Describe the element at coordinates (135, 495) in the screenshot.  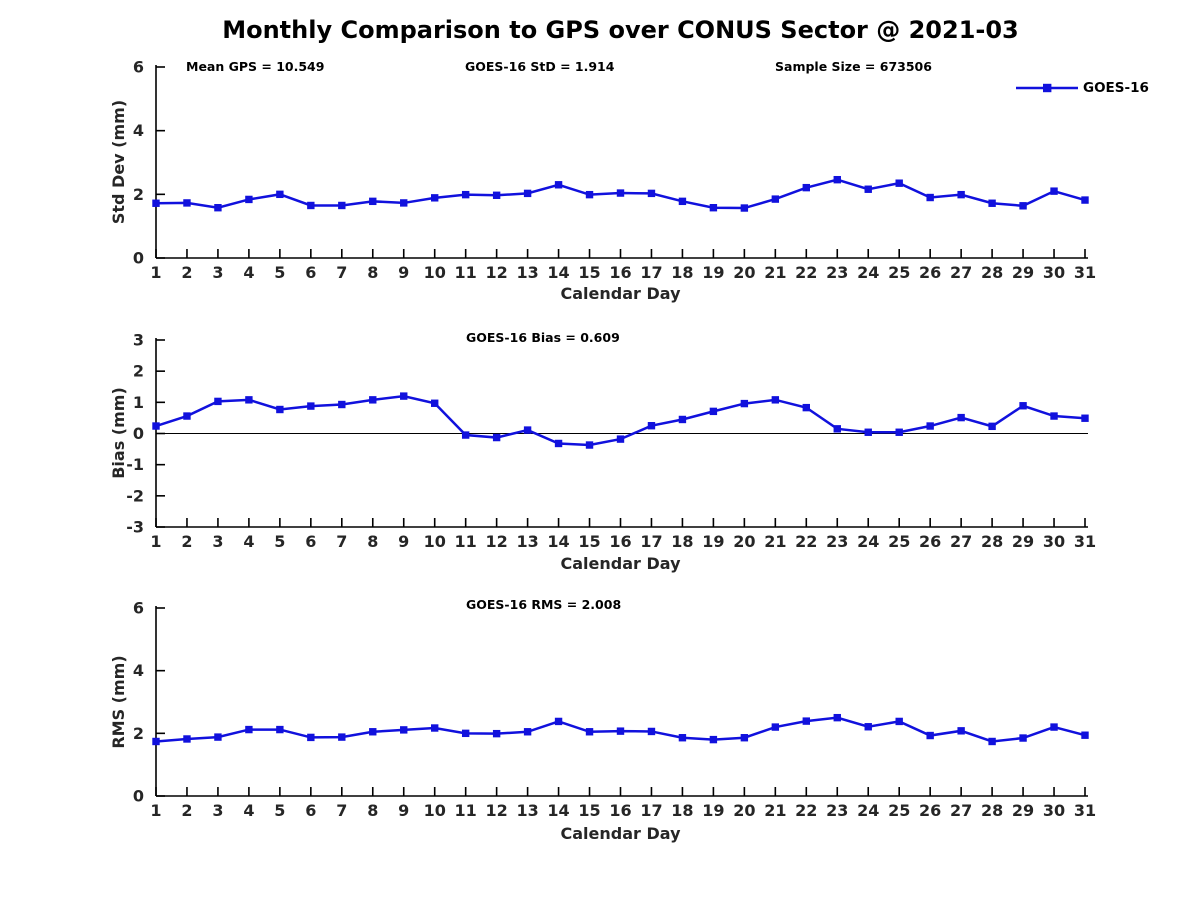
I see `y-tick-label: -2` at that location.